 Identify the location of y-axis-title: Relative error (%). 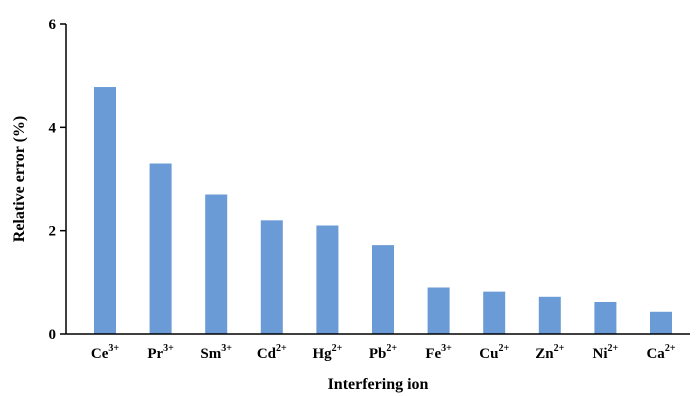
(19, 179).